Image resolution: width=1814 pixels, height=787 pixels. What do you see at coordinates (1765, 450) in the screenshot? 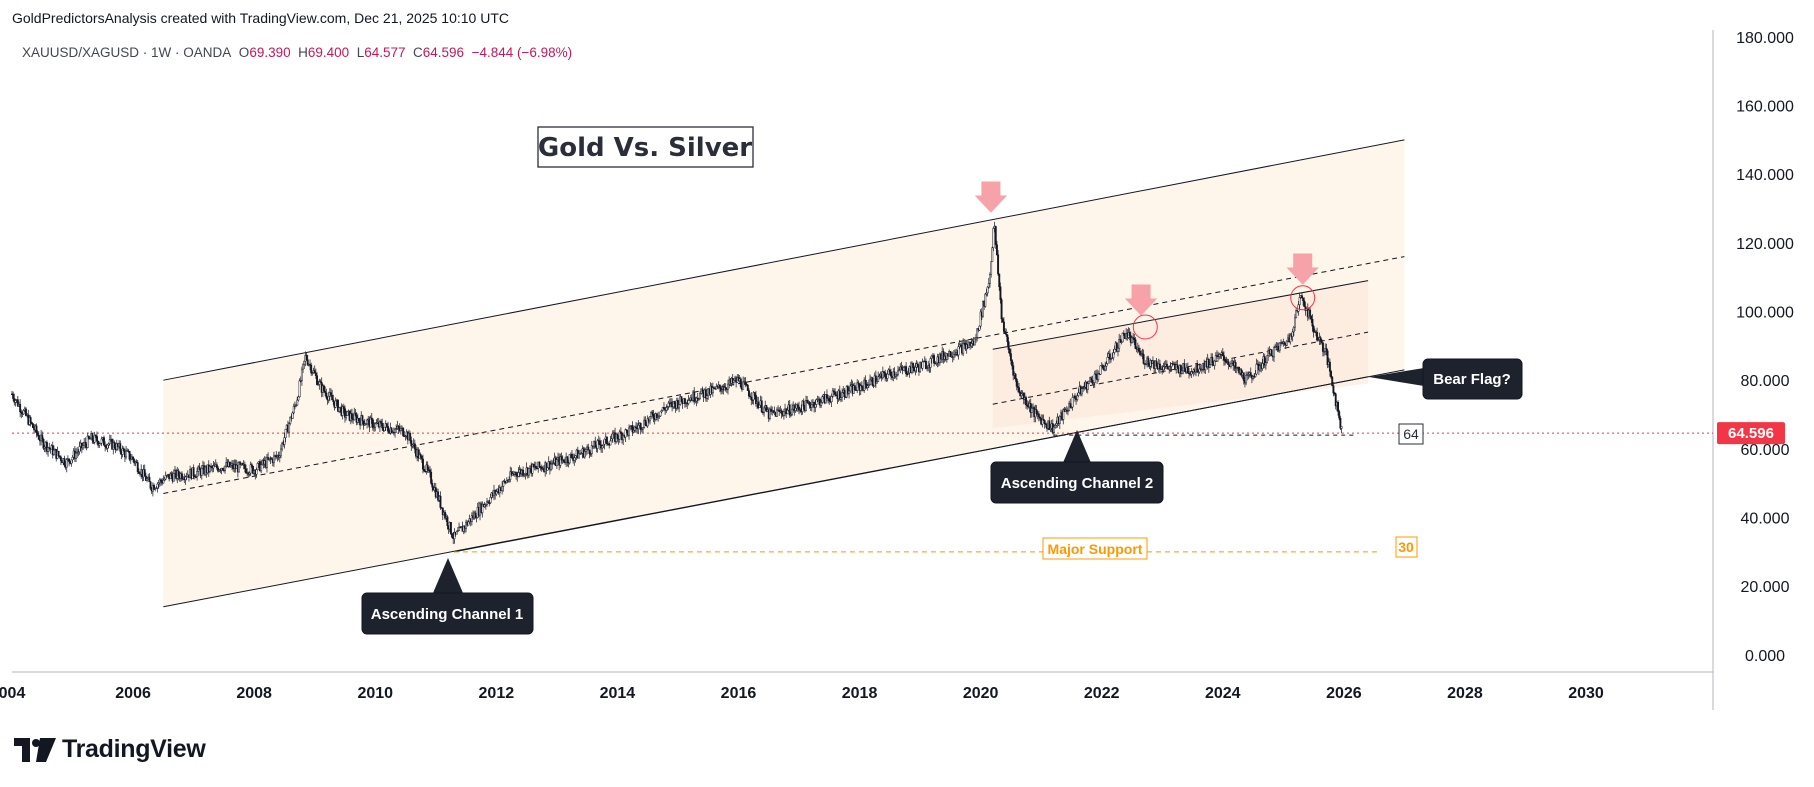
I see `y-tick-label: 60.000` at bounding box center [1765, 450].